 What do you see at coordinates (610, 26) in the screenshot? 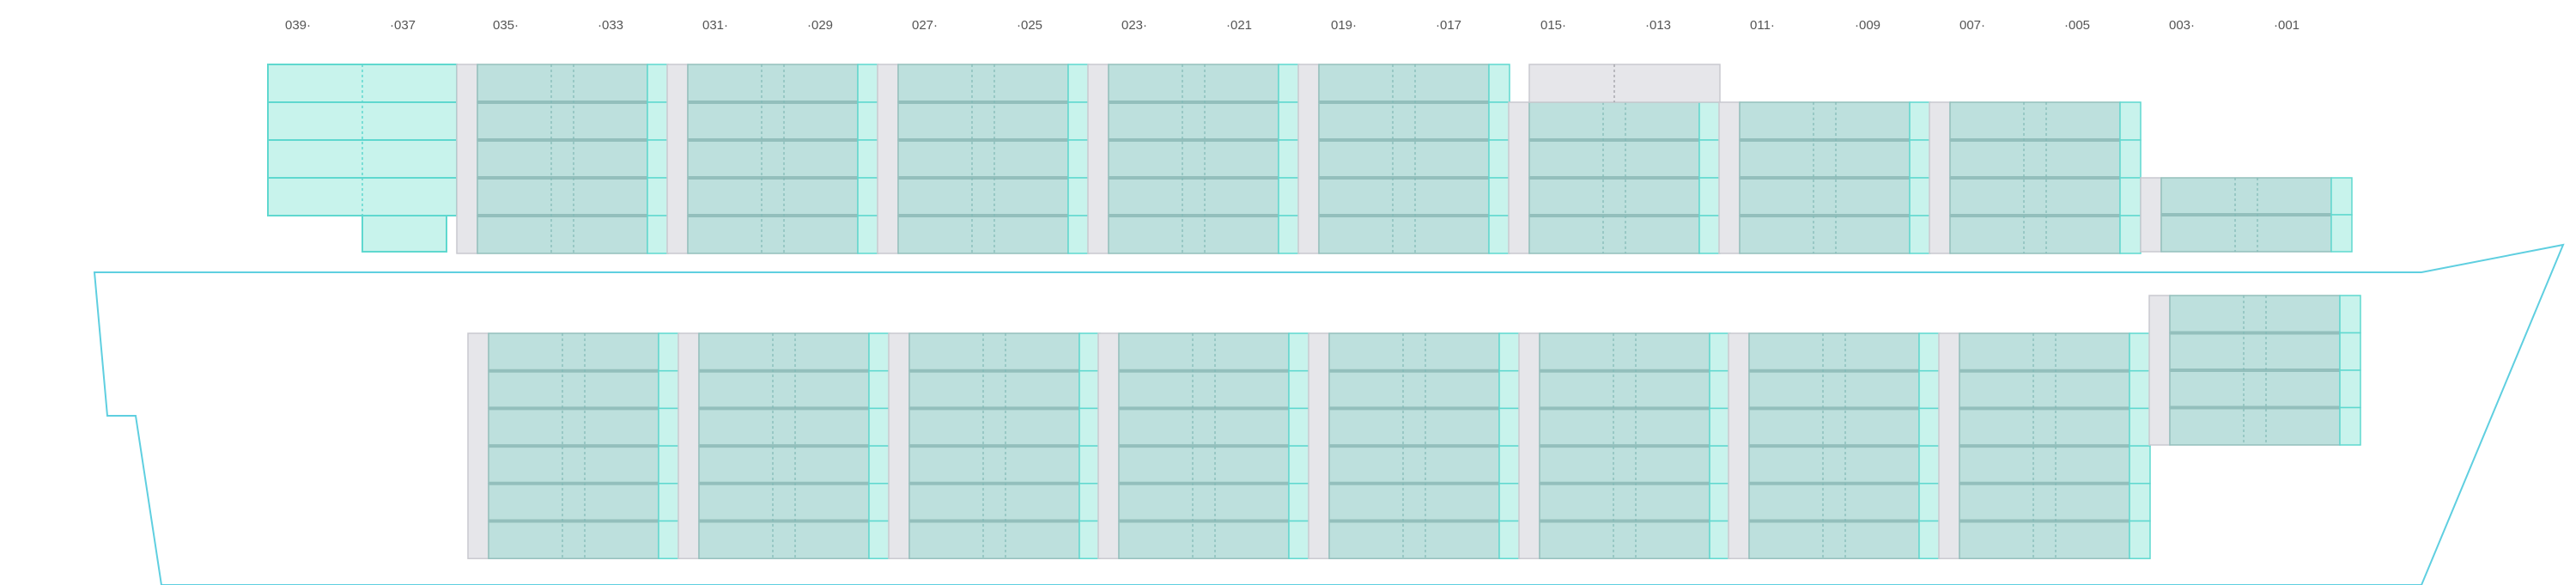
I see `bay-label-033: ·033` at bounding box center [610, 26].